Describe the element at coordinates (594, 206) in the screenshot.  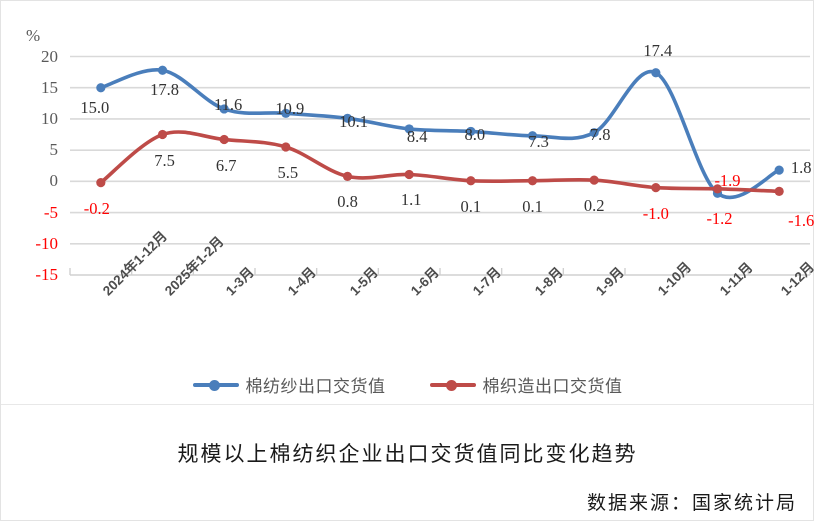
I see `data-label-s1-8: 0.2` at that location.